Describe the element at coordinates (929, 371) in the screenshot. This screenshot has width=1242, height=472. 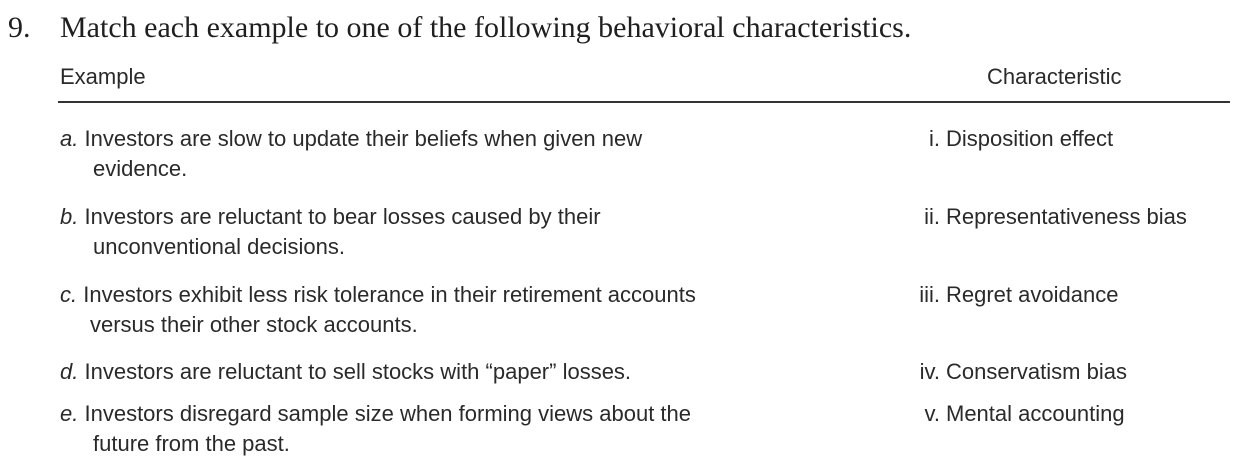
I see `characteristic-numeral: iv.` at that location.